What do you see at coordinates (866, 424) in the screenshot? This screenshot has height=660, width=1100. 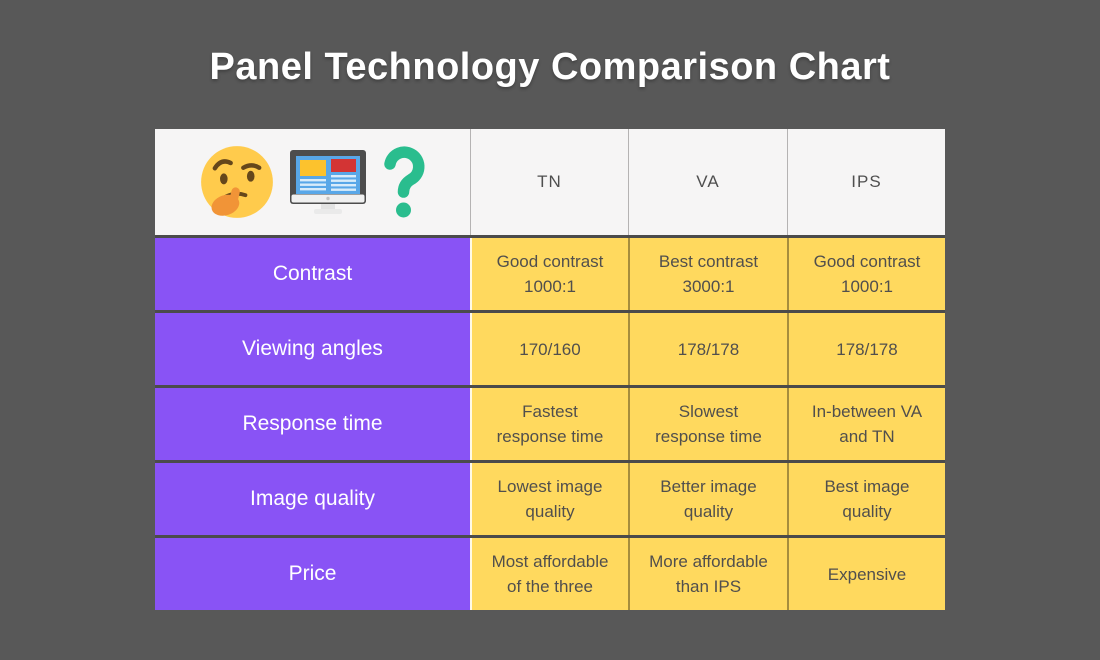 I see `cell-response-time-ips: In-between VA and TN` at bounding box center [866, 424].